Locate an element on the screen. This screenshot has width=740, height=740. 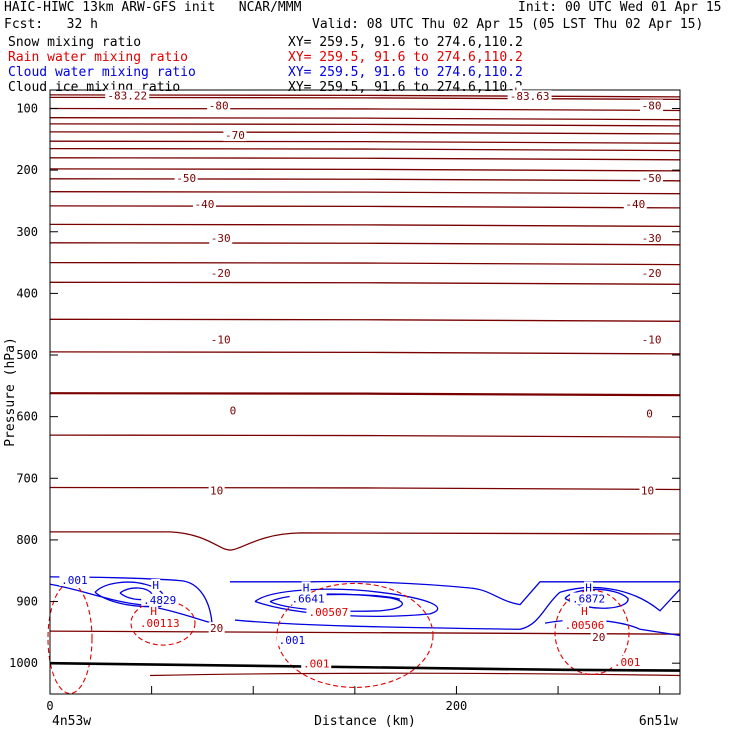
field-name-rain: Rain water mixing ratio is located at coordinates (98, 57).